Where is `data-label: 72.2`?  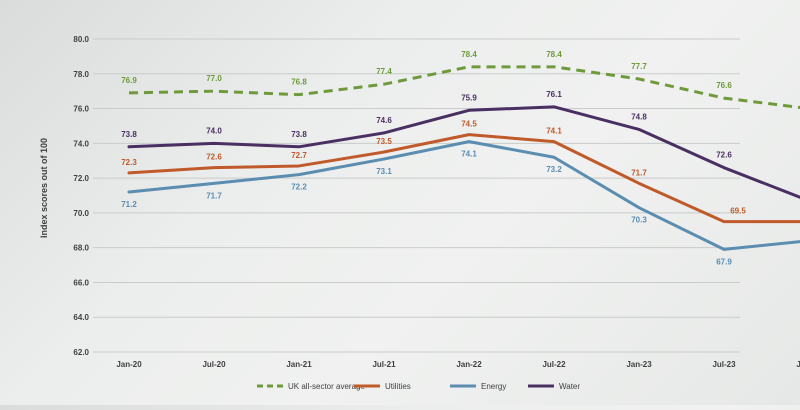
data-label: 72.2 is located at coordinates (299, 187).